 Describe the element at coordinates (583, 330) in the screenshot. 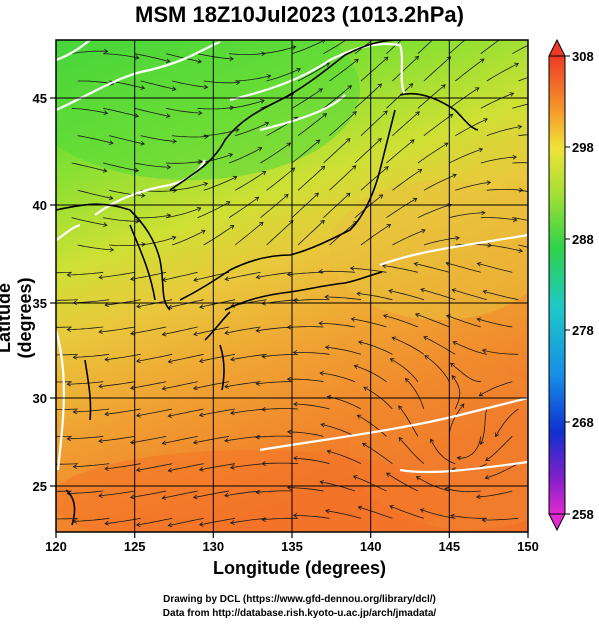

I see `colorbar-tick-label: 278` at that location.